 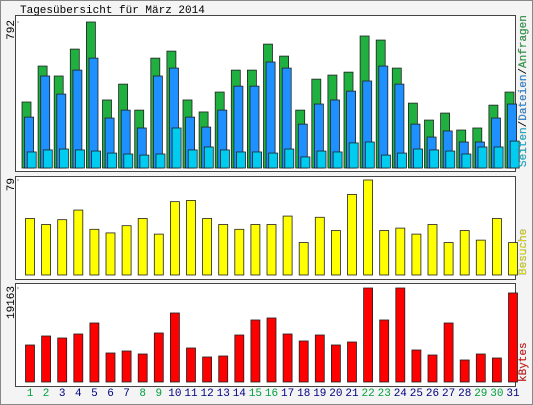 I want to click on x-tick-label: 27, so click(x=448, y=394).